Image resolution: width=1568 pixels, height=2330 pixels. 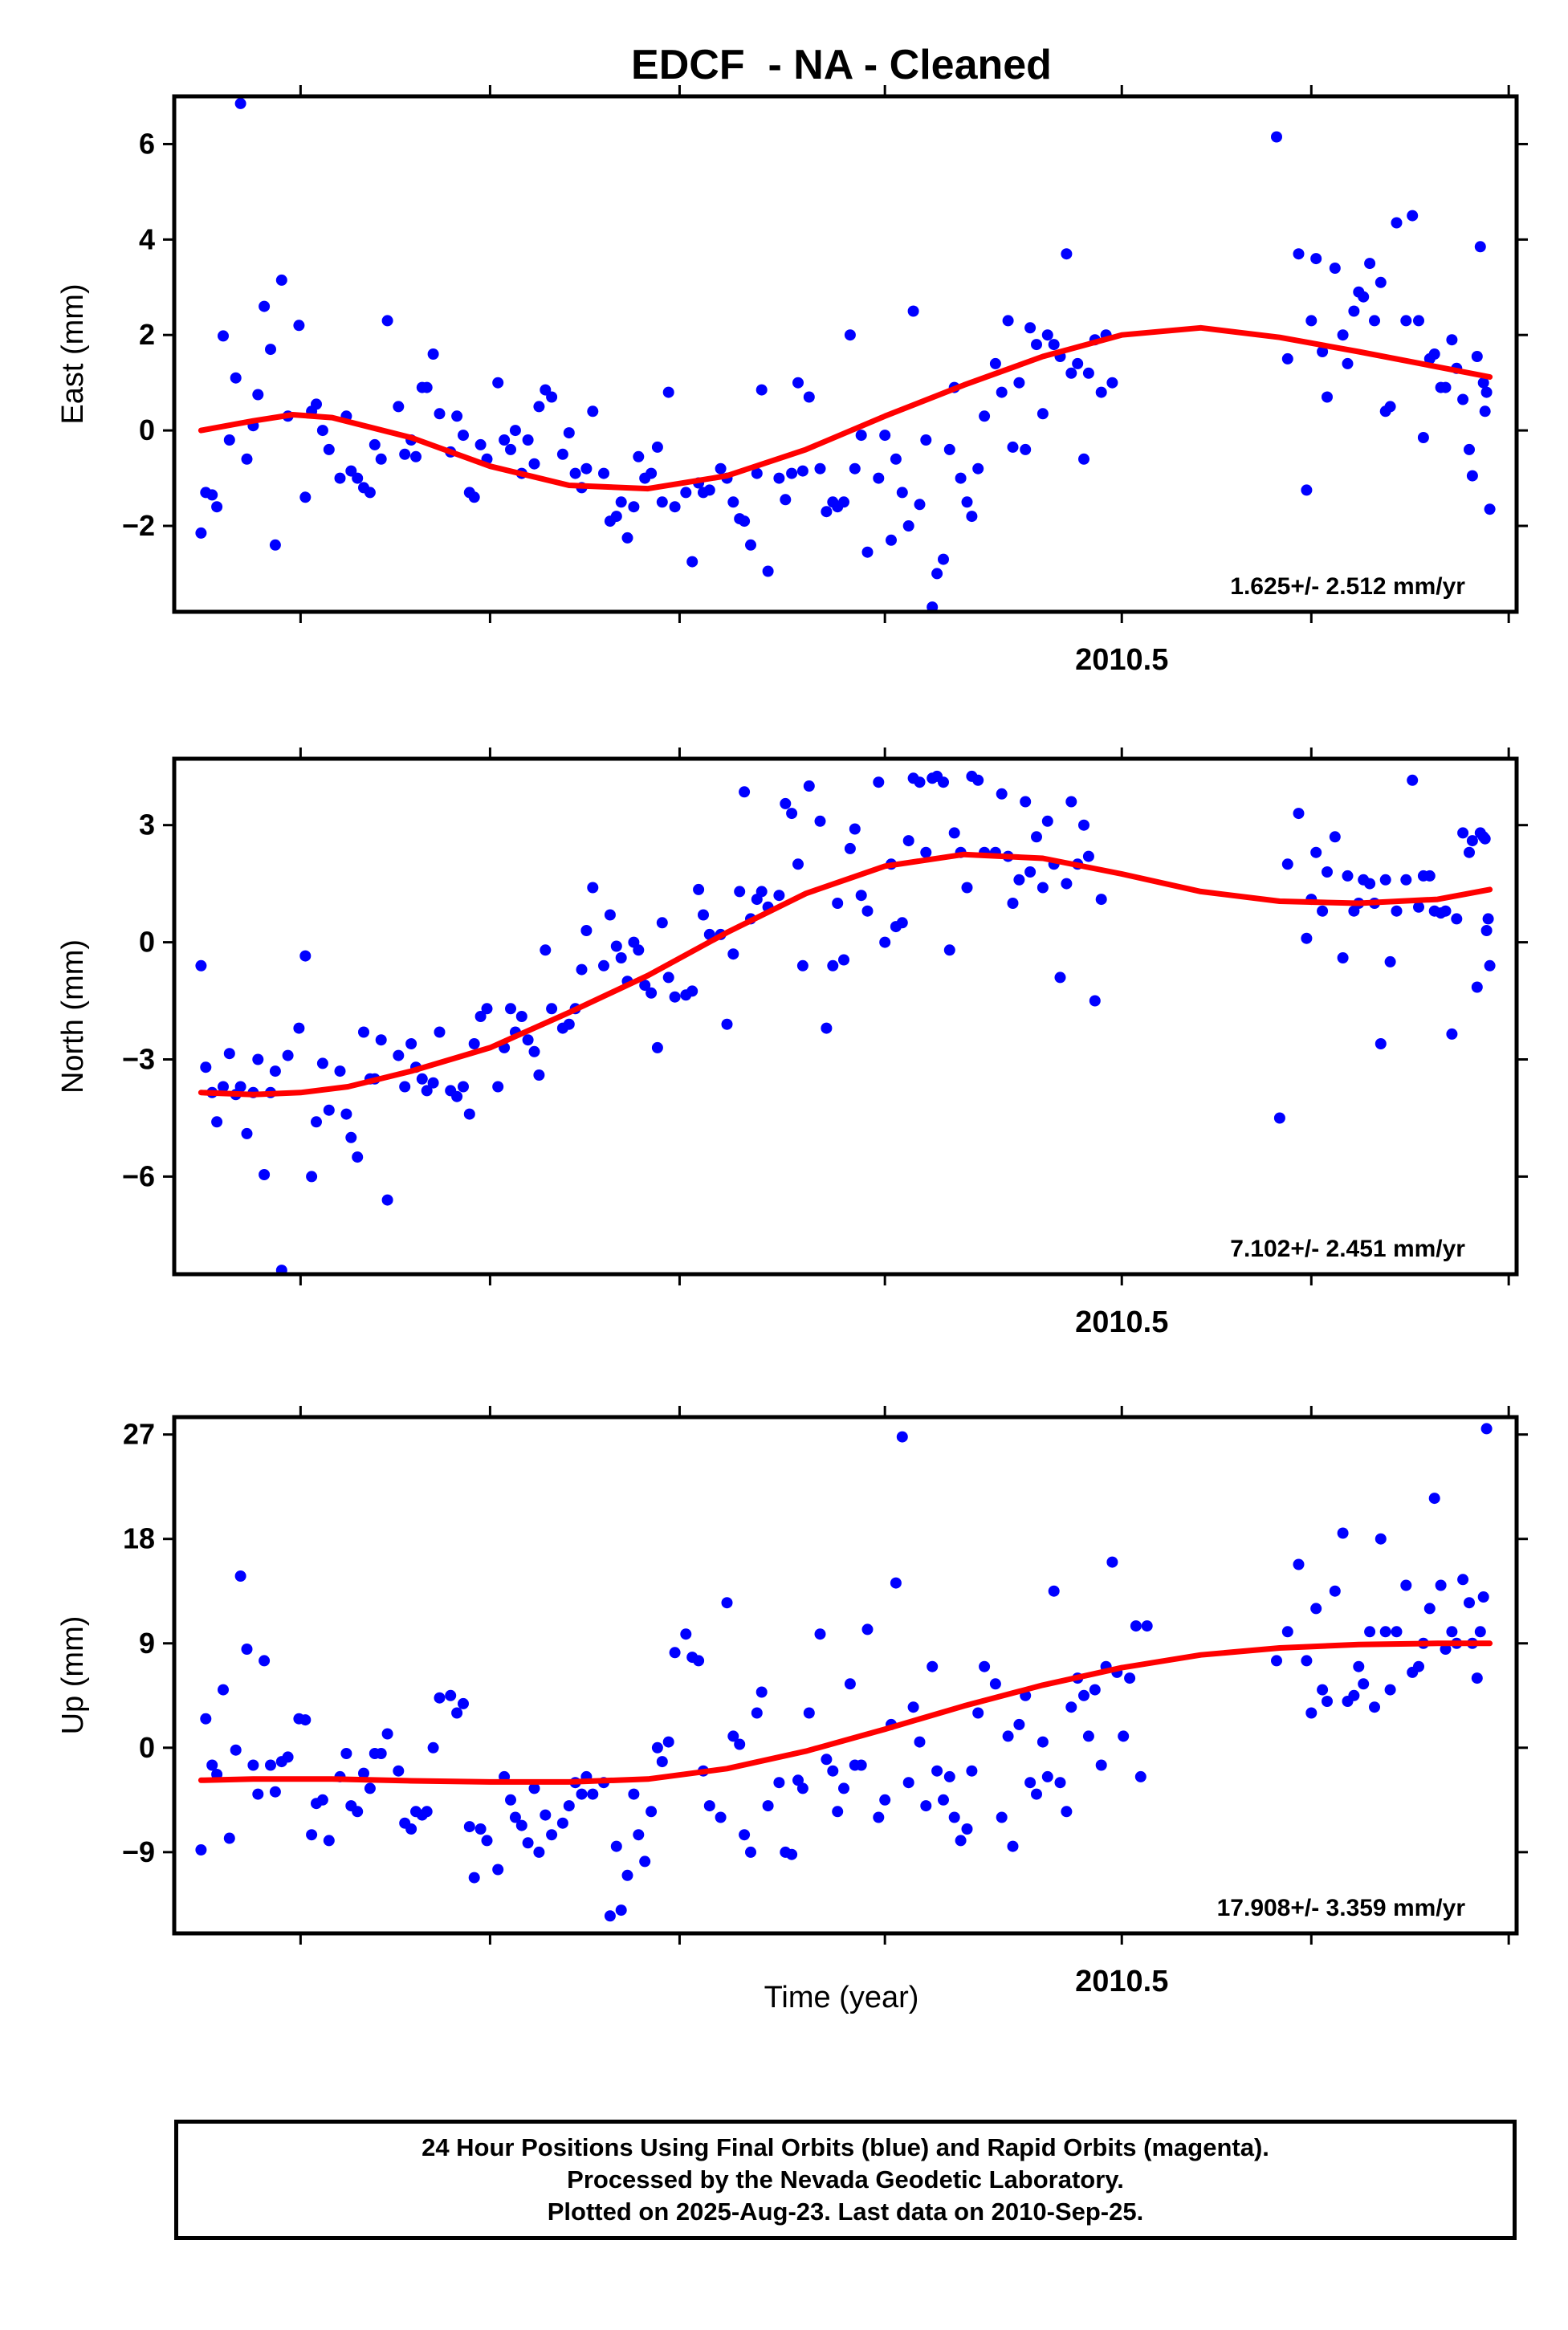 What do you see at coordinates (845, 1712) in the screenshot?
I see `fit-curve` at bounding box center [845, 1712].